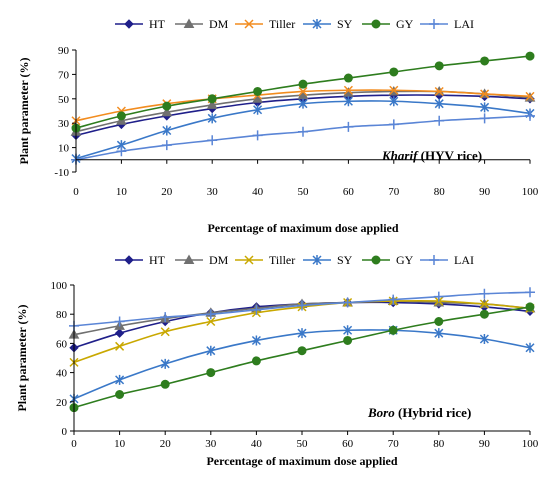 The height and width of the screenshot is (478, 550). Describe the element at coordinates (434, 24) in the screenshot. I see `legend-marker-lai` at that location.